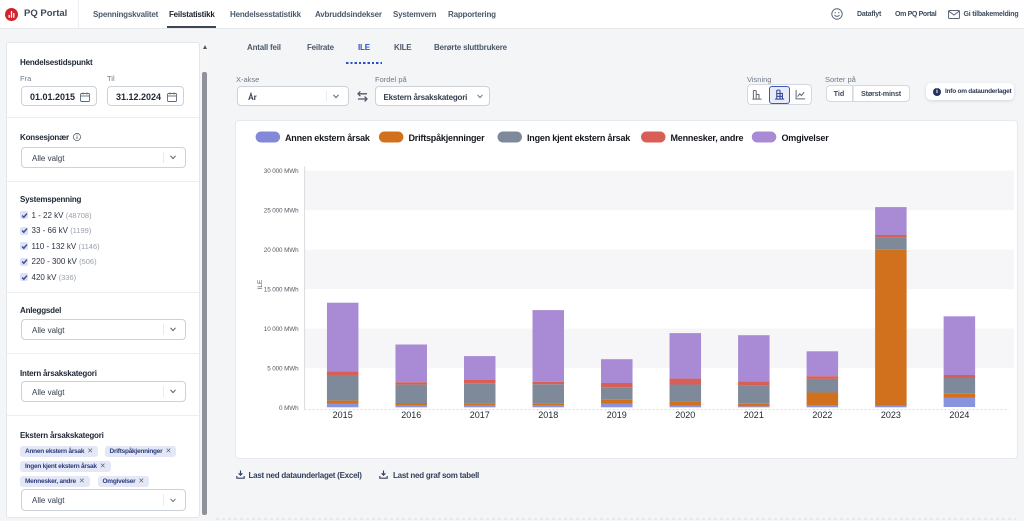  What do you see at coordinates (447, 138) in the screenshot?
I see `svg-text: Driftspåkjenninger` at bounding box center [447, 138].